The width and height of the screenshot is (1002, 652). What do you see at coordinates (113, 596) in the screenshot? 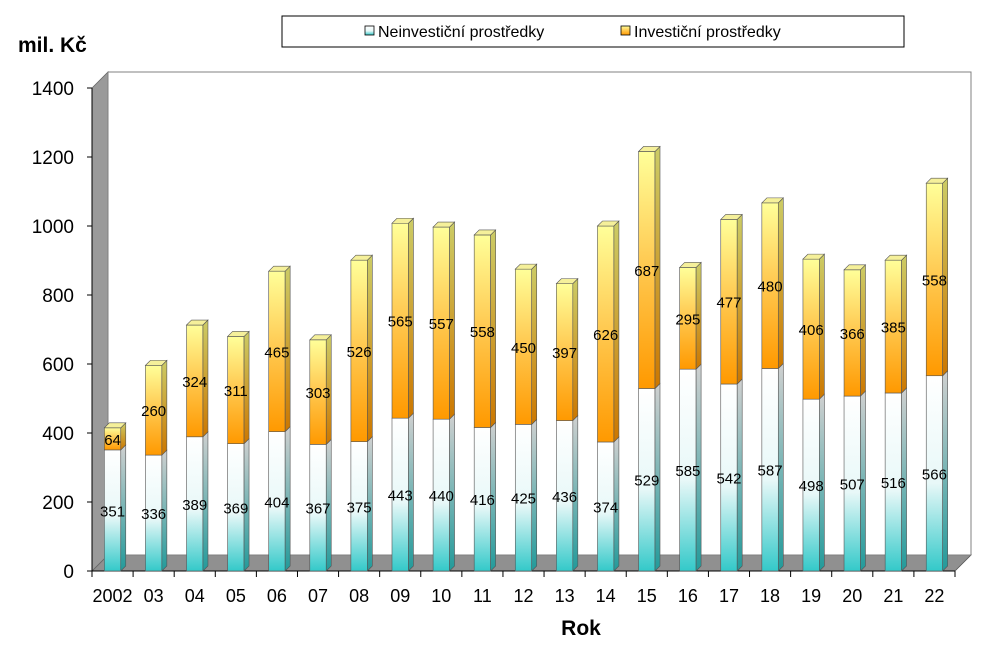
I see `x-tick-label: 2002` at bounding box center [113, 596].